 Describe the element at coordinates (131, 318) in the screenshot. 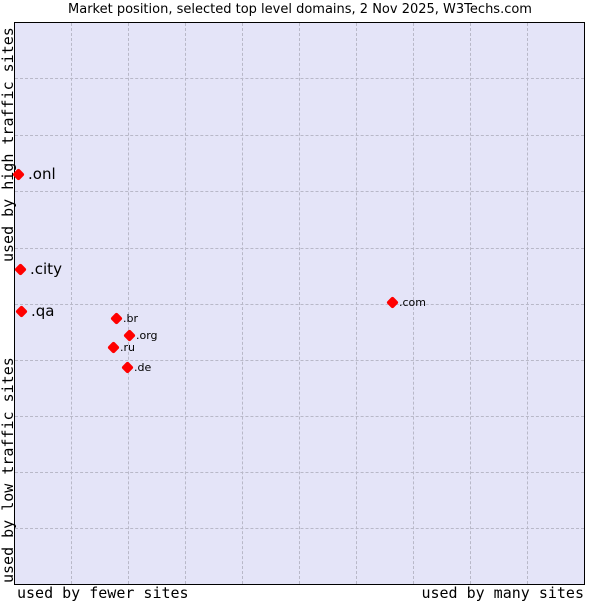

I see `point-label: .br` at that location.